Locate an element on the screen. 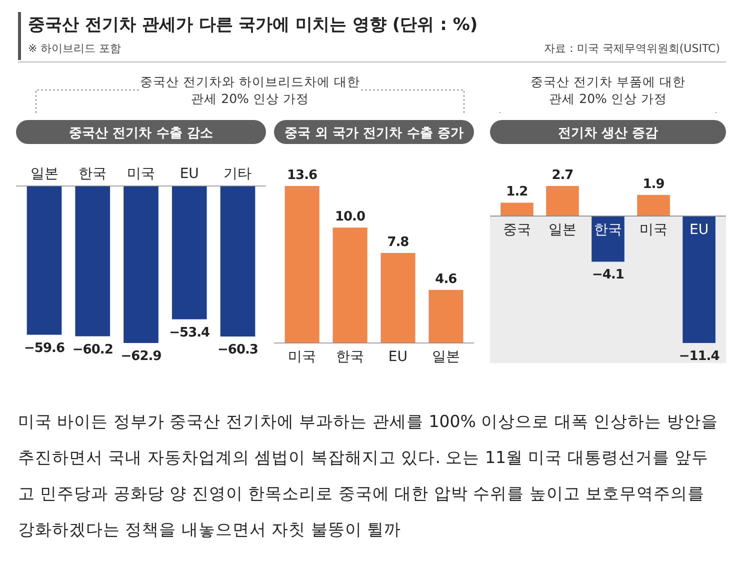 This screenshot has height=569, width=743. x-tick-label: 기타 is located at coordinates (238, 174).